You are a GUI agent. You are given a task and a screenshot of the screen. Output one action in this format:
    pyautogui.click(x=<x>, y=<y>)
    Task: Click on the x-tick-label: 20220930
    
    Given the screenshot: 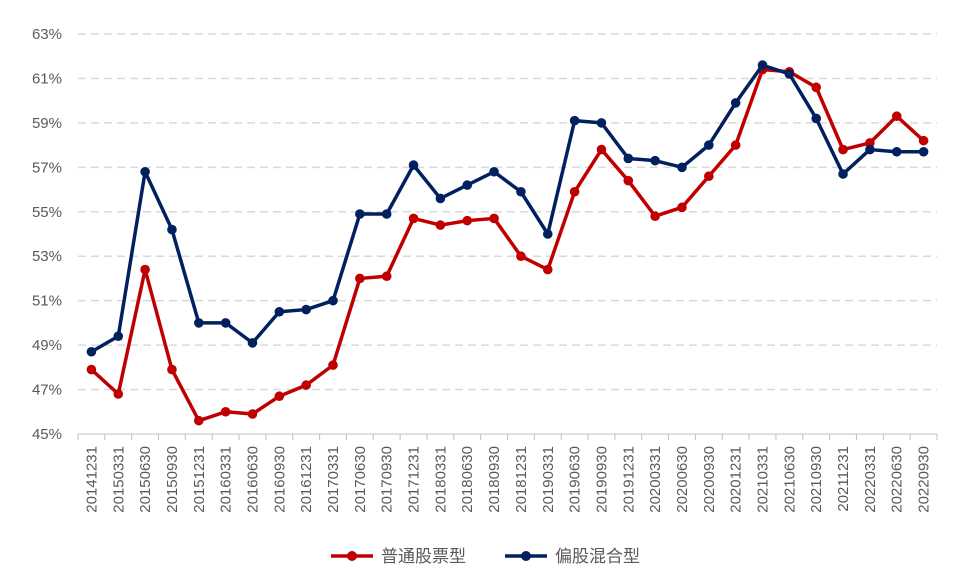 What is the action you would take?
    pyautogui.click(x=924, y=479)
    